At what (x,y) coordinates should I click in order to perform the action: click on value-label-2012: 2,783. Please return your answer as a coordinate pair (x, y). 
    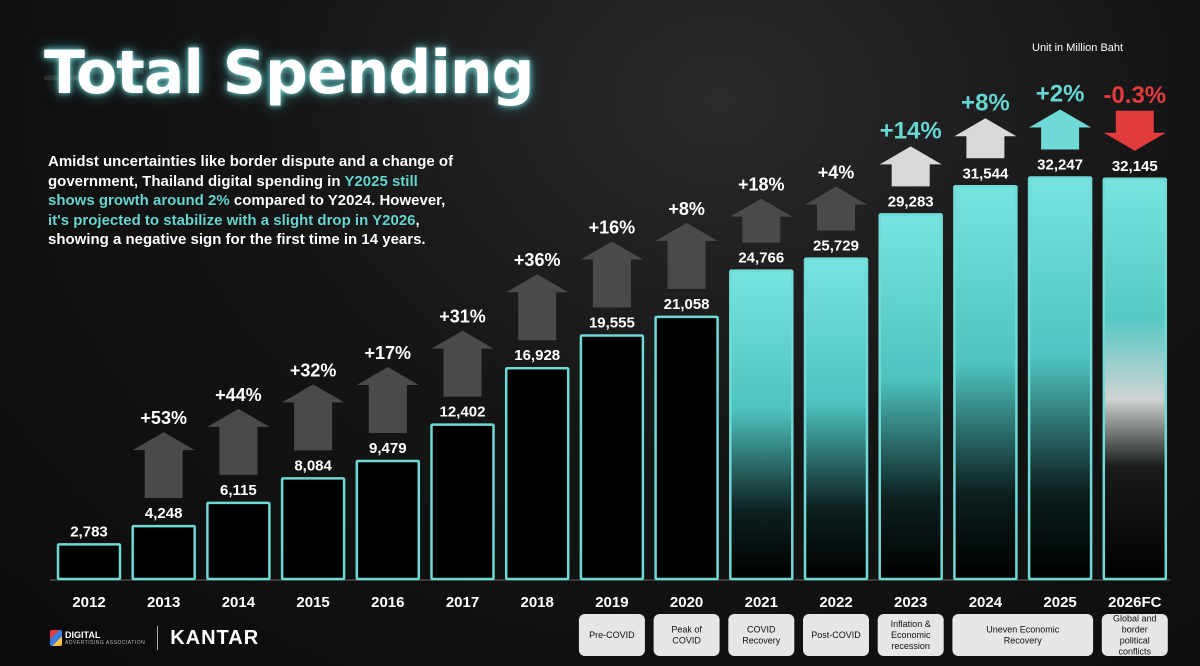
    Looking at the image, I should click on (89, 531).